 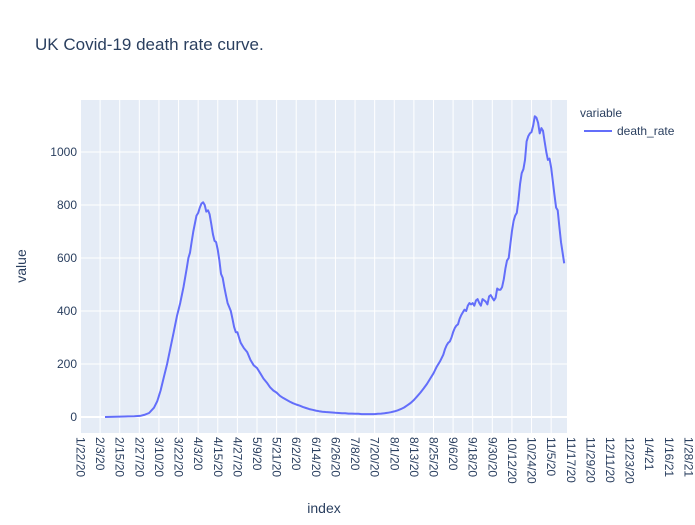 I want to click on x-tick-label: 6/26/20, so click(x=335, y=457).